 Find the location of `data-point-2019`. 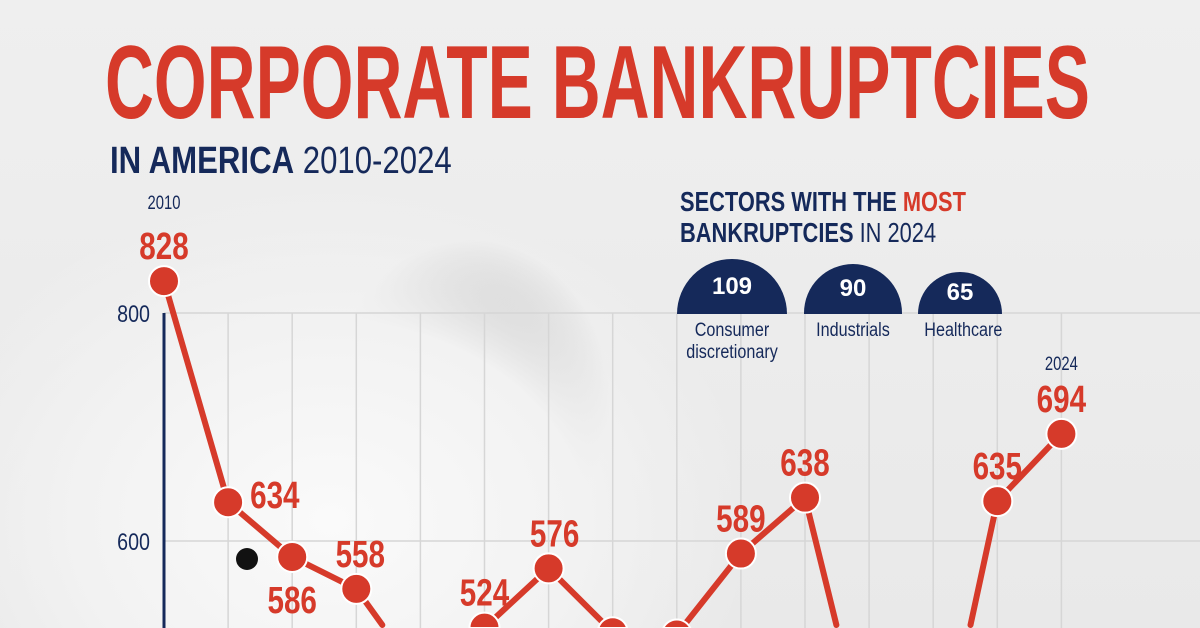

data-point-2019 is located at coordinates (740, 553).